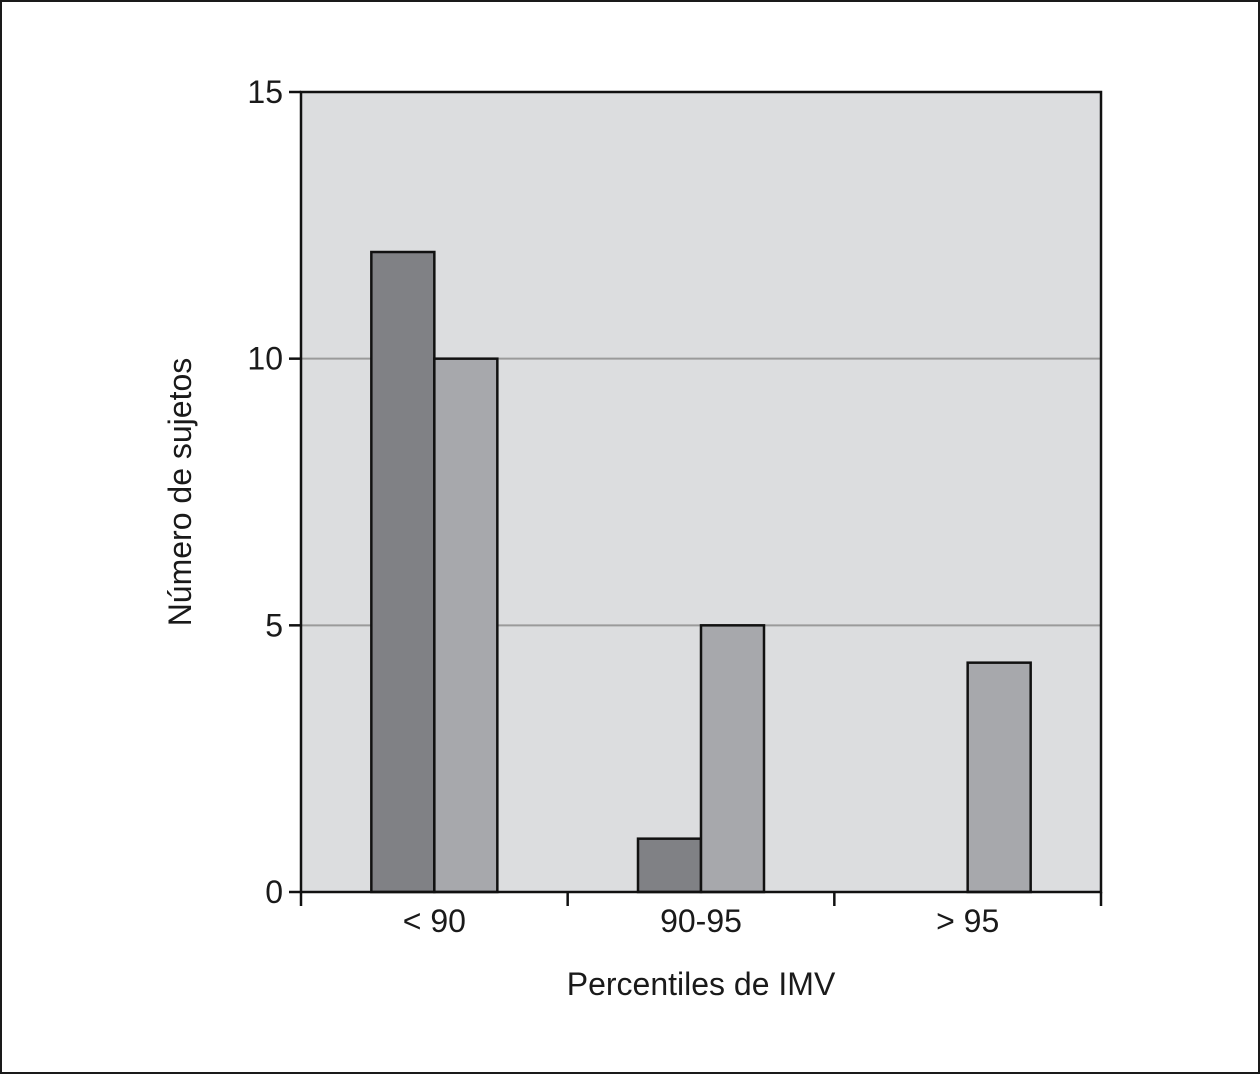  Describe the element at coordinates (274, 625) in the screenshot. I see `y-tick-label: 5` at that location.